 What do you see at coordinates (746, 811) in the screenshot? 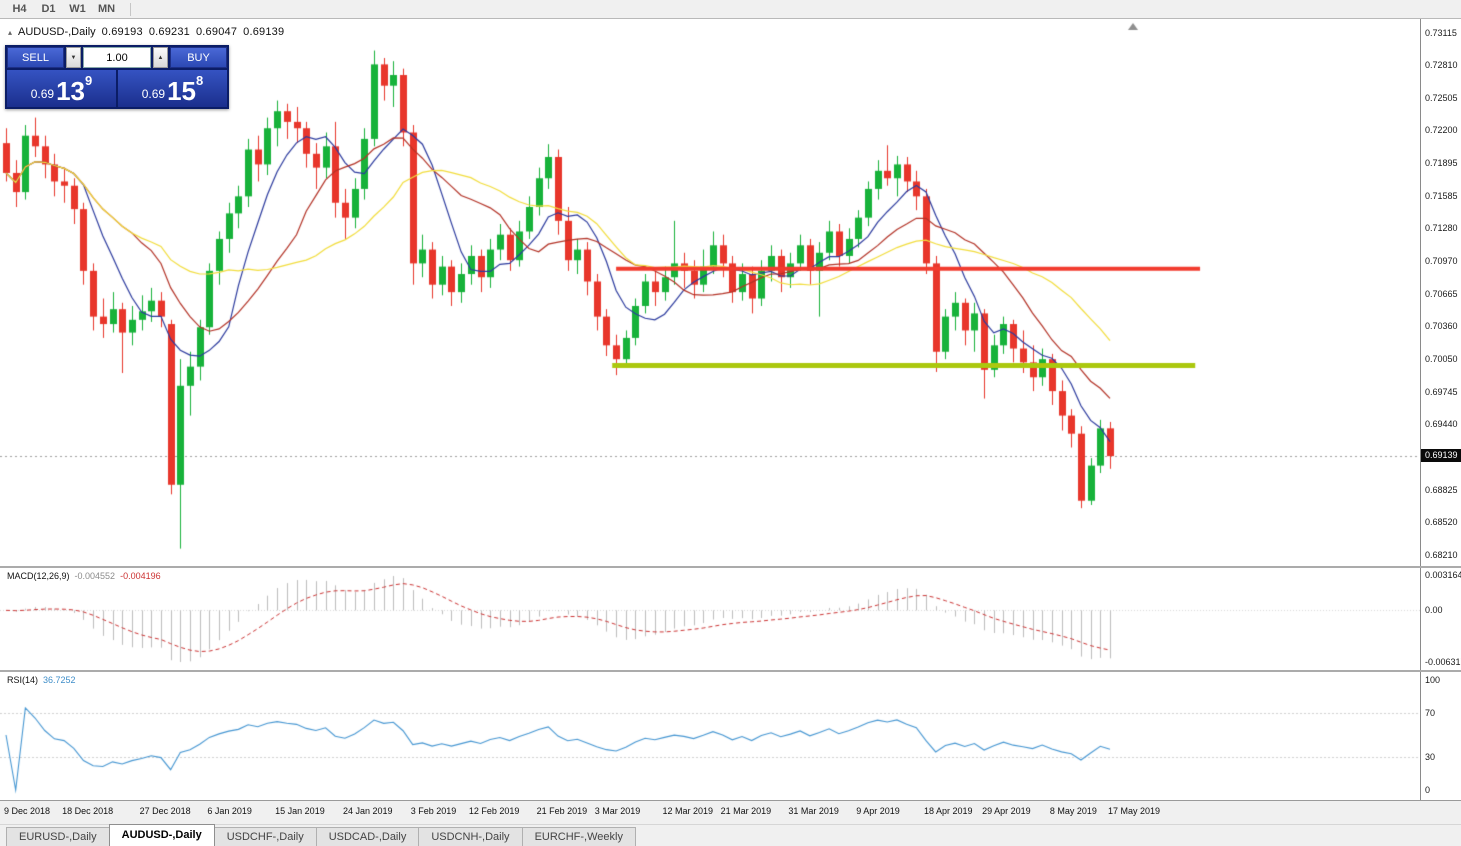
I see `date-axis-label: 21 Mar 2019` at bounding box center [746, 811].